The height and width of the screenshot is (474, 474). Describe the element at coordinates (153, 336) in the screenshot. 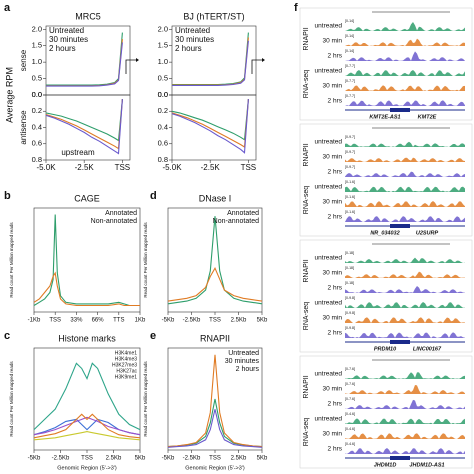

I see `panel-label: e` at that location.